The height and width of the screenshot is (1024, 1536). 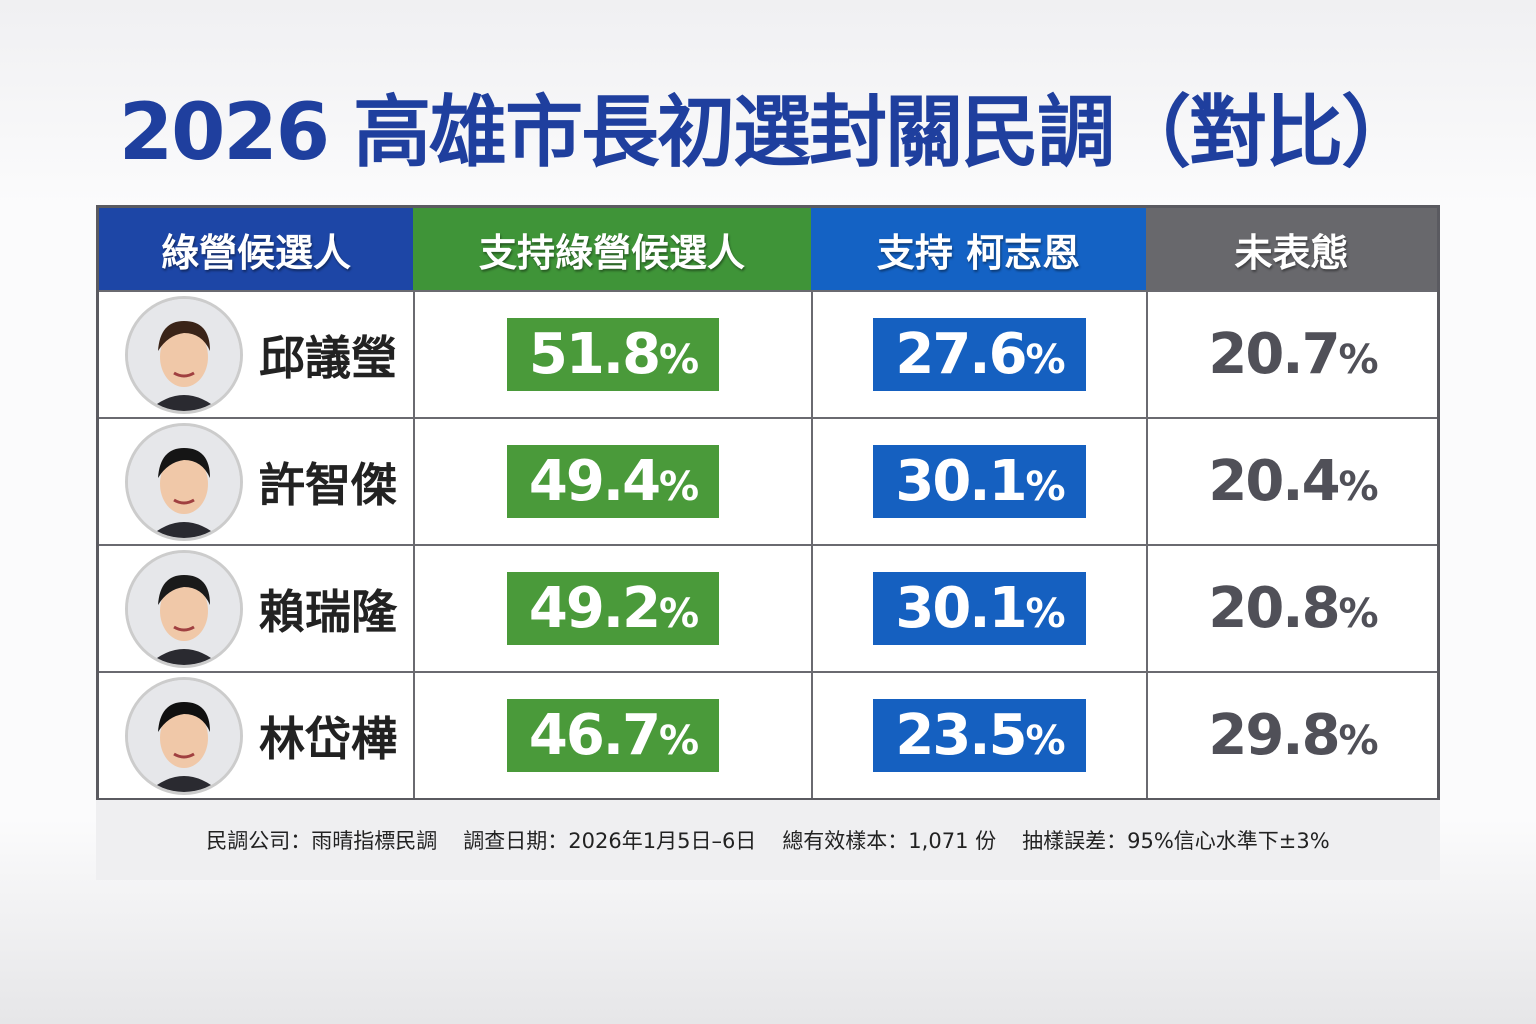 I want to click on candidate-cell: 邱議瑩, so click(x=256, y=353).